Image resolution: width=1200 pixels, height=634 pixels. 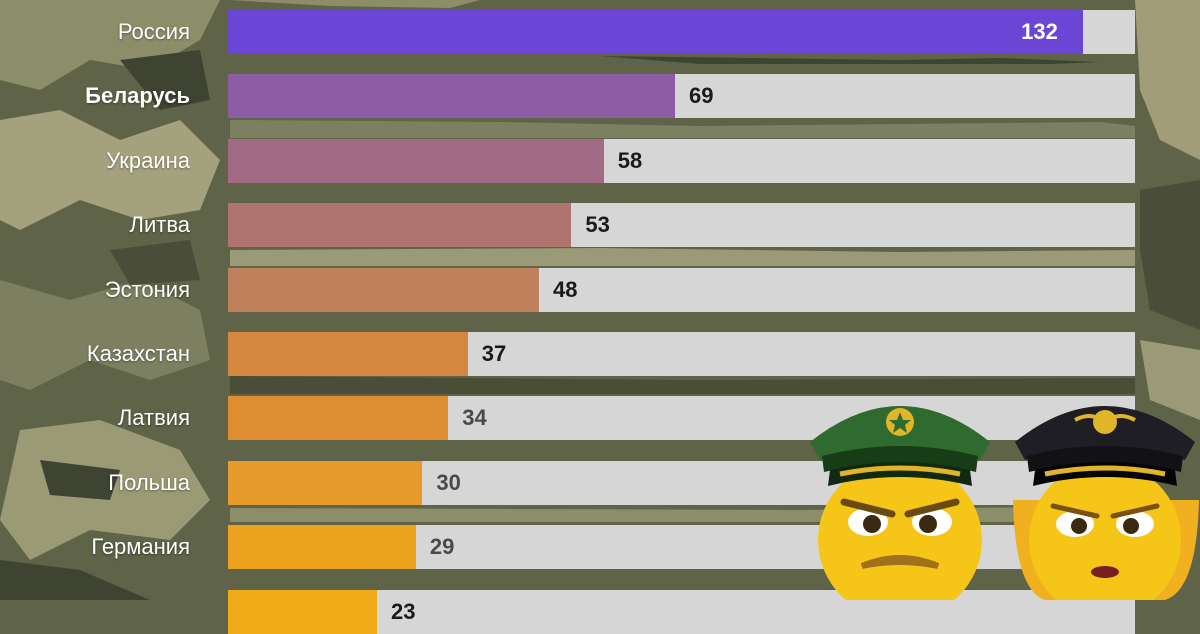 I want to click on bar-row: Россия 132, so click(x=600, y=32).